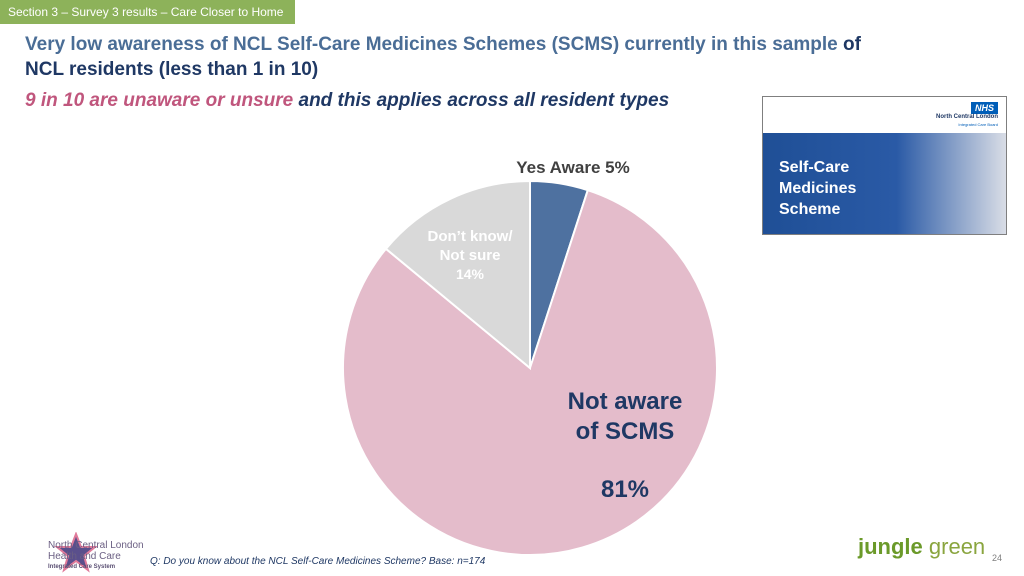 The height and width of the screenshot is (576, 1024). Describe the element at coordinates (82, 567) in the screenshot. I see `ncl-line3: Integrated Care System` at that location.